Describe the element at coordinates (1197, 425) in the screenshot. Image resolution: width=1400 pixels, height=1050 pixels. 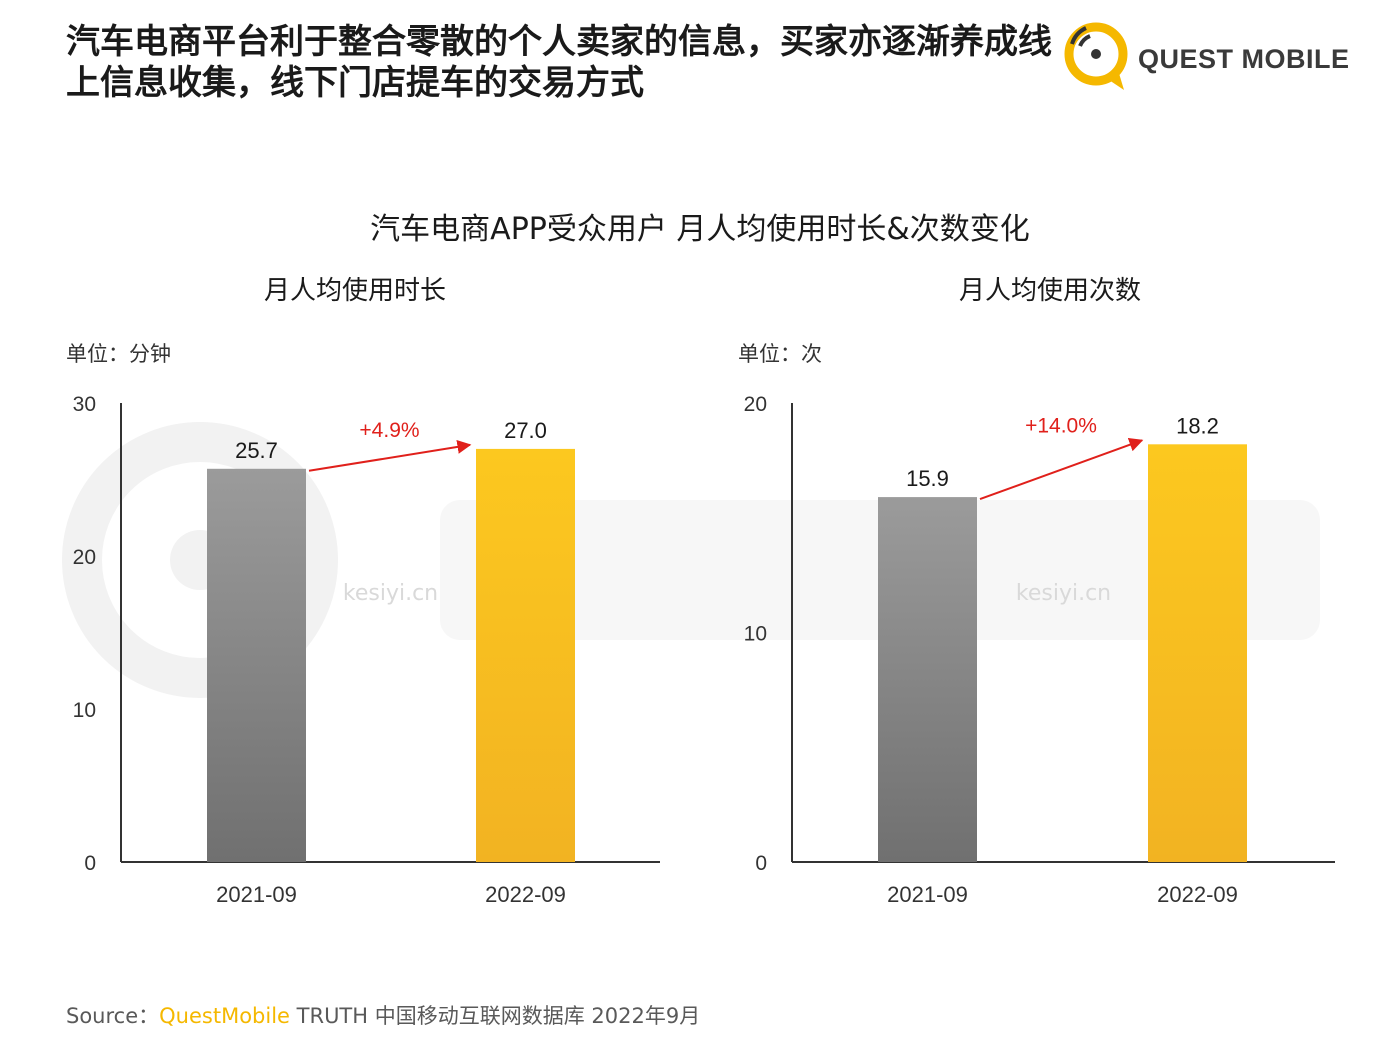
I see `data-label-2-1: 18.2` at that location.